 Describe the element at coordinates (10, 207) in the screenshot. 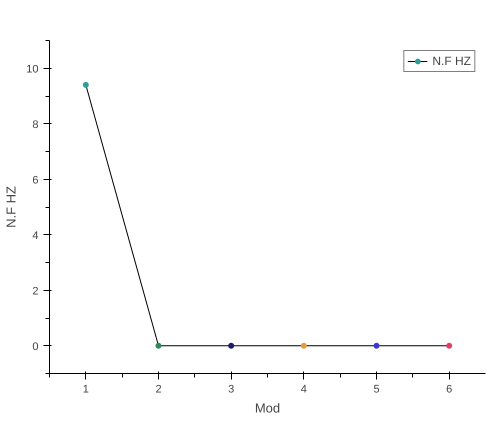

I see `y-axis-title: N.F HZ` at that location.